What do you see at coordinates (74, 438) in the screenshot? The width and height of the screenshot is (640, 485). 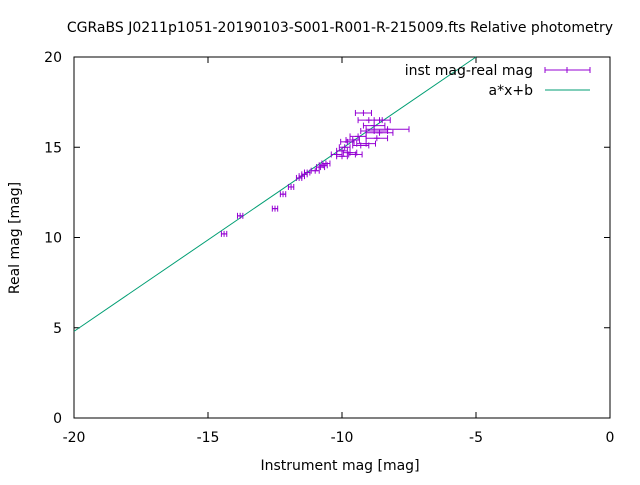 I see `x-tick-label: -20` at bounding box center [74, 438].